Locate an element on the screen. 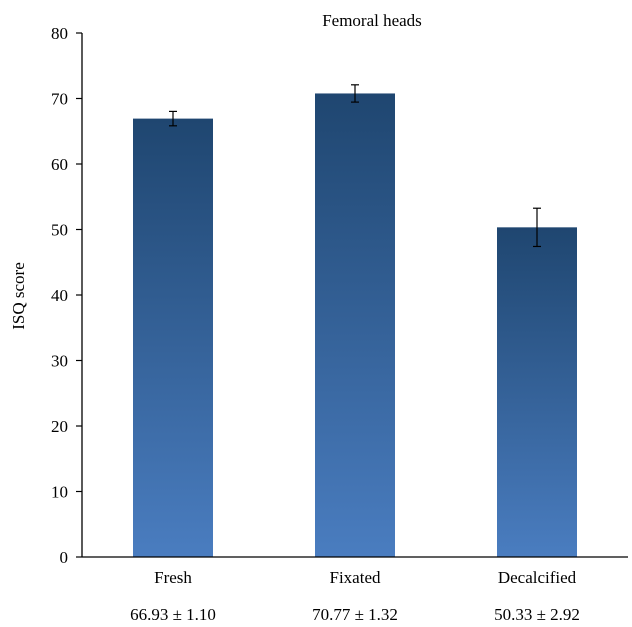 The width and height of the screenshot is (632, 627). chart-title: Femoral heads is located at coordinates (372, 20).